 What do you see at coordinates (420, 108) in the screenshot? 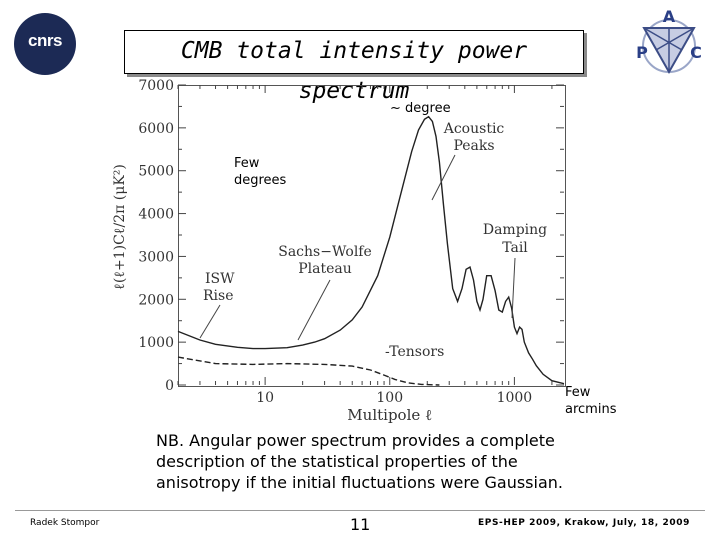
I see `annotation-degree: ~ degree` at bounding box center [420, 108].